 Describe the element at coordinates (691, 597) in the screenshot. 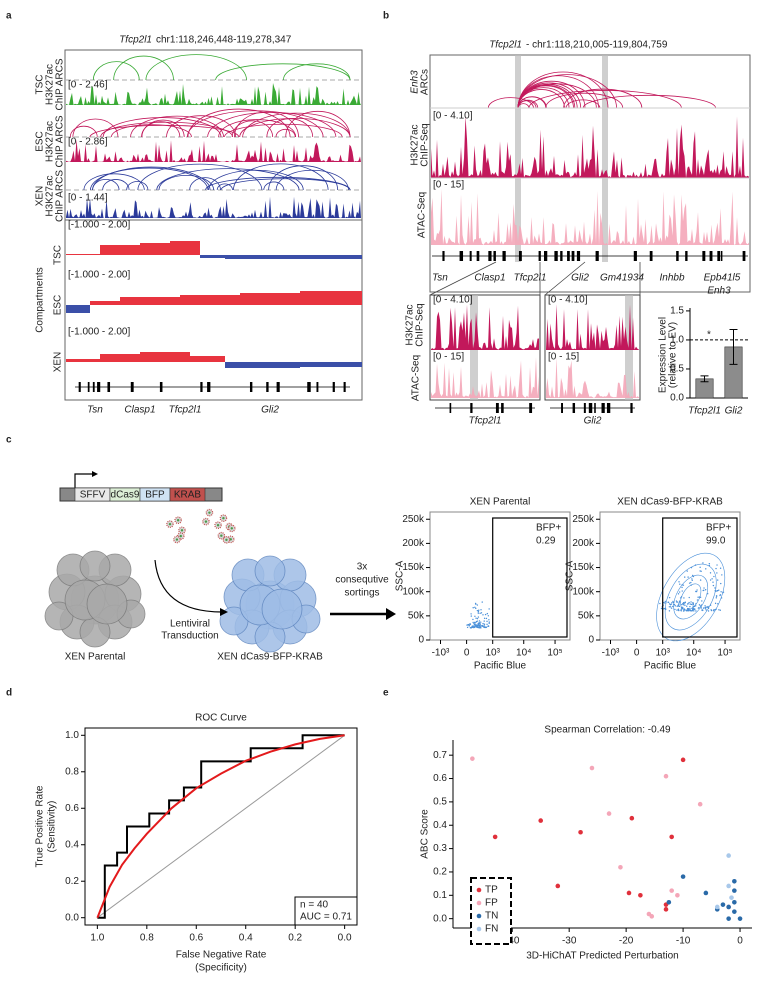

I see `density-contour` at that location.